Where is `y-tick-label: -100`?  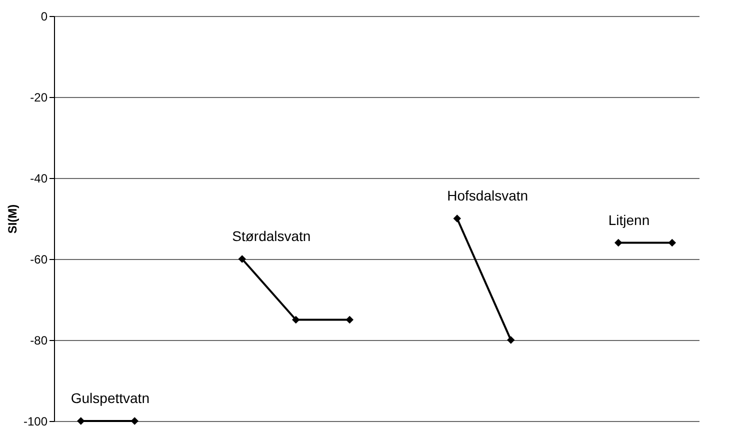
y-tick-label: -100 is located at coordinates (35, 421).